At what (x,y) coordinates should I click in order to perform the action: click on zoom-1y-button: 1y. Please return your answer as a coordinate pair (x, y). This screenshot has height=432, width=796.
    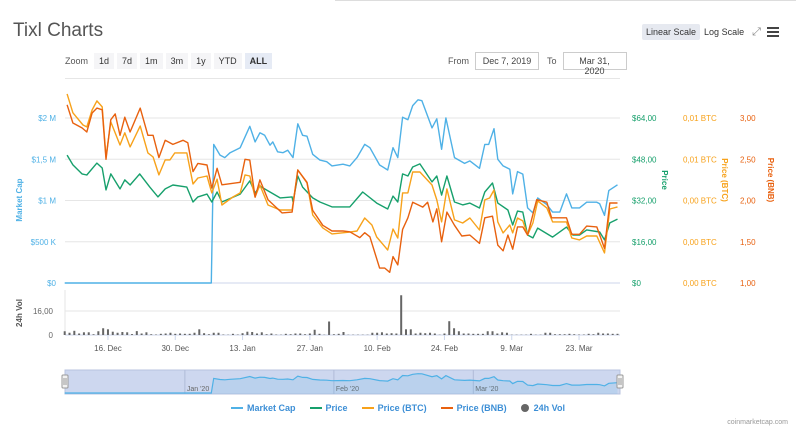
    Looking at the image, I should click on (201, 61).